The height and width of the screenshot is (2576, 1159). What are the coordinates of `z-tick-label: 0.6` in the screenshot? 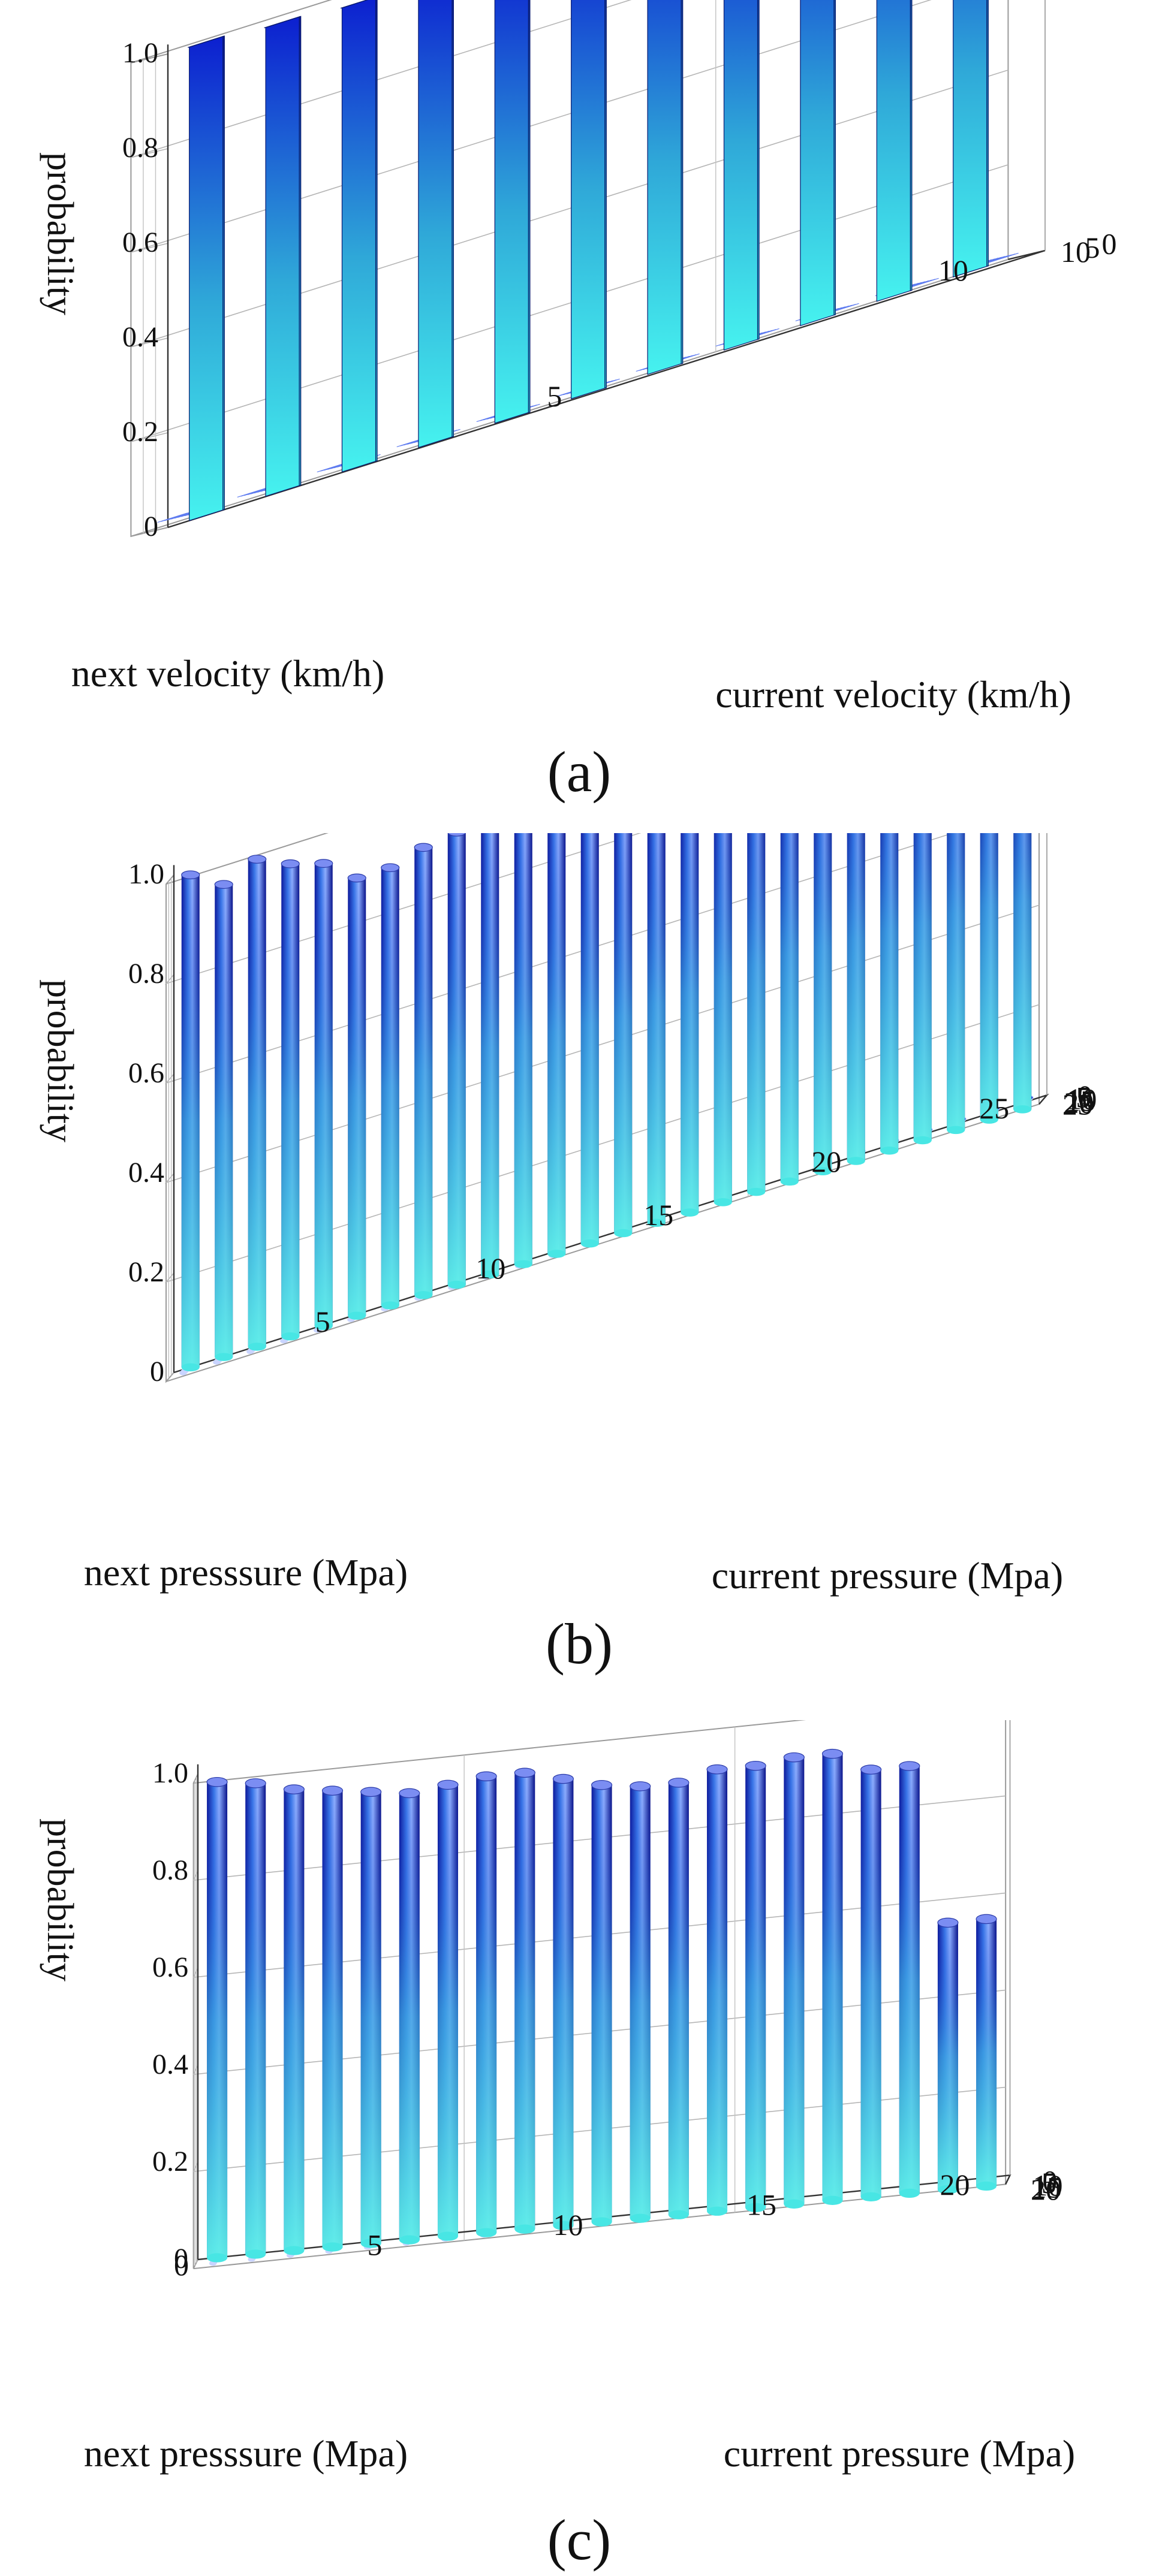 It's located at (140, 243).